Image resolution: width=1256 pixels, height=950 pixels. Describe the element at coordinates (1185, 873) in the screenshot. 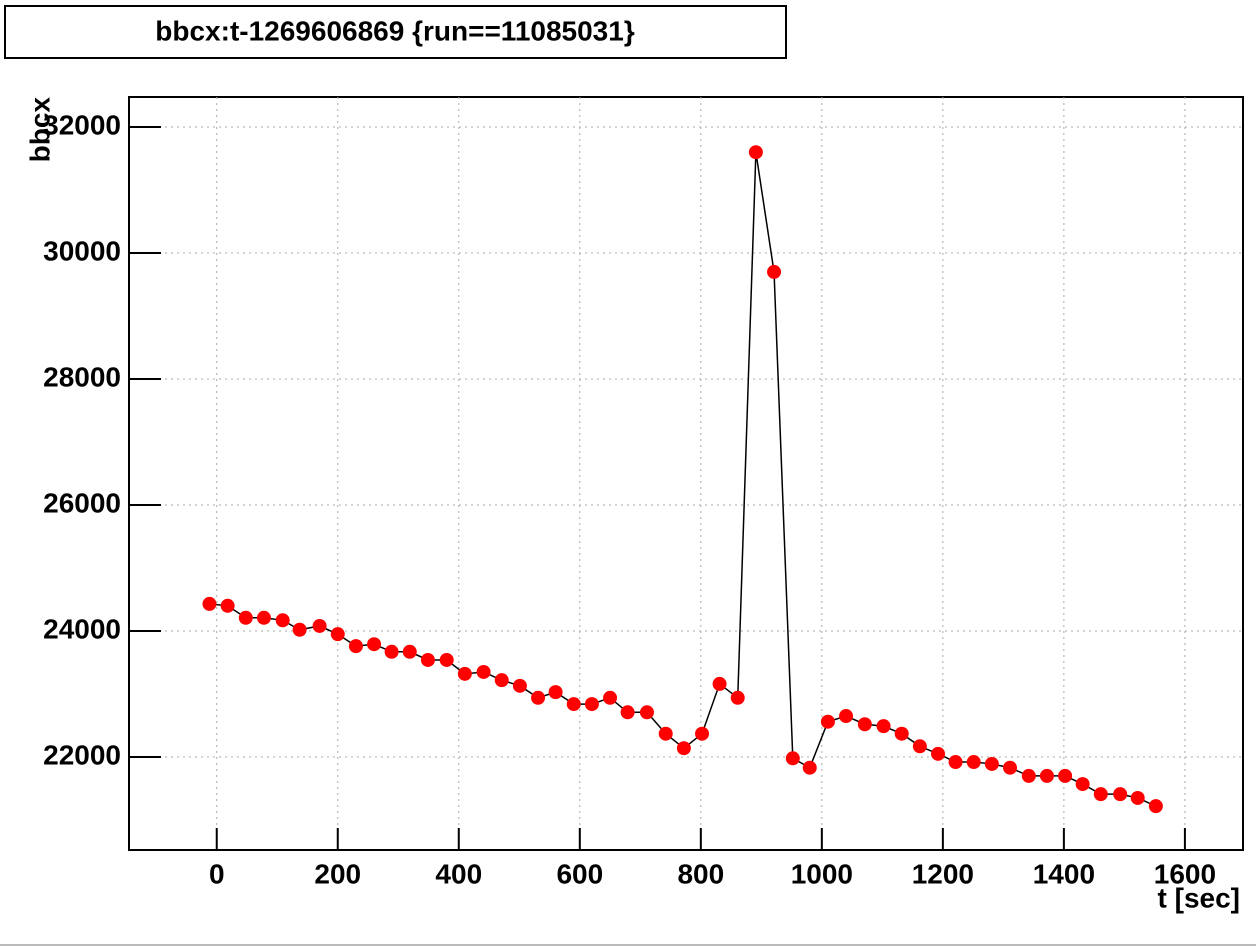

I see `x-tick-label: 1600` at that location.